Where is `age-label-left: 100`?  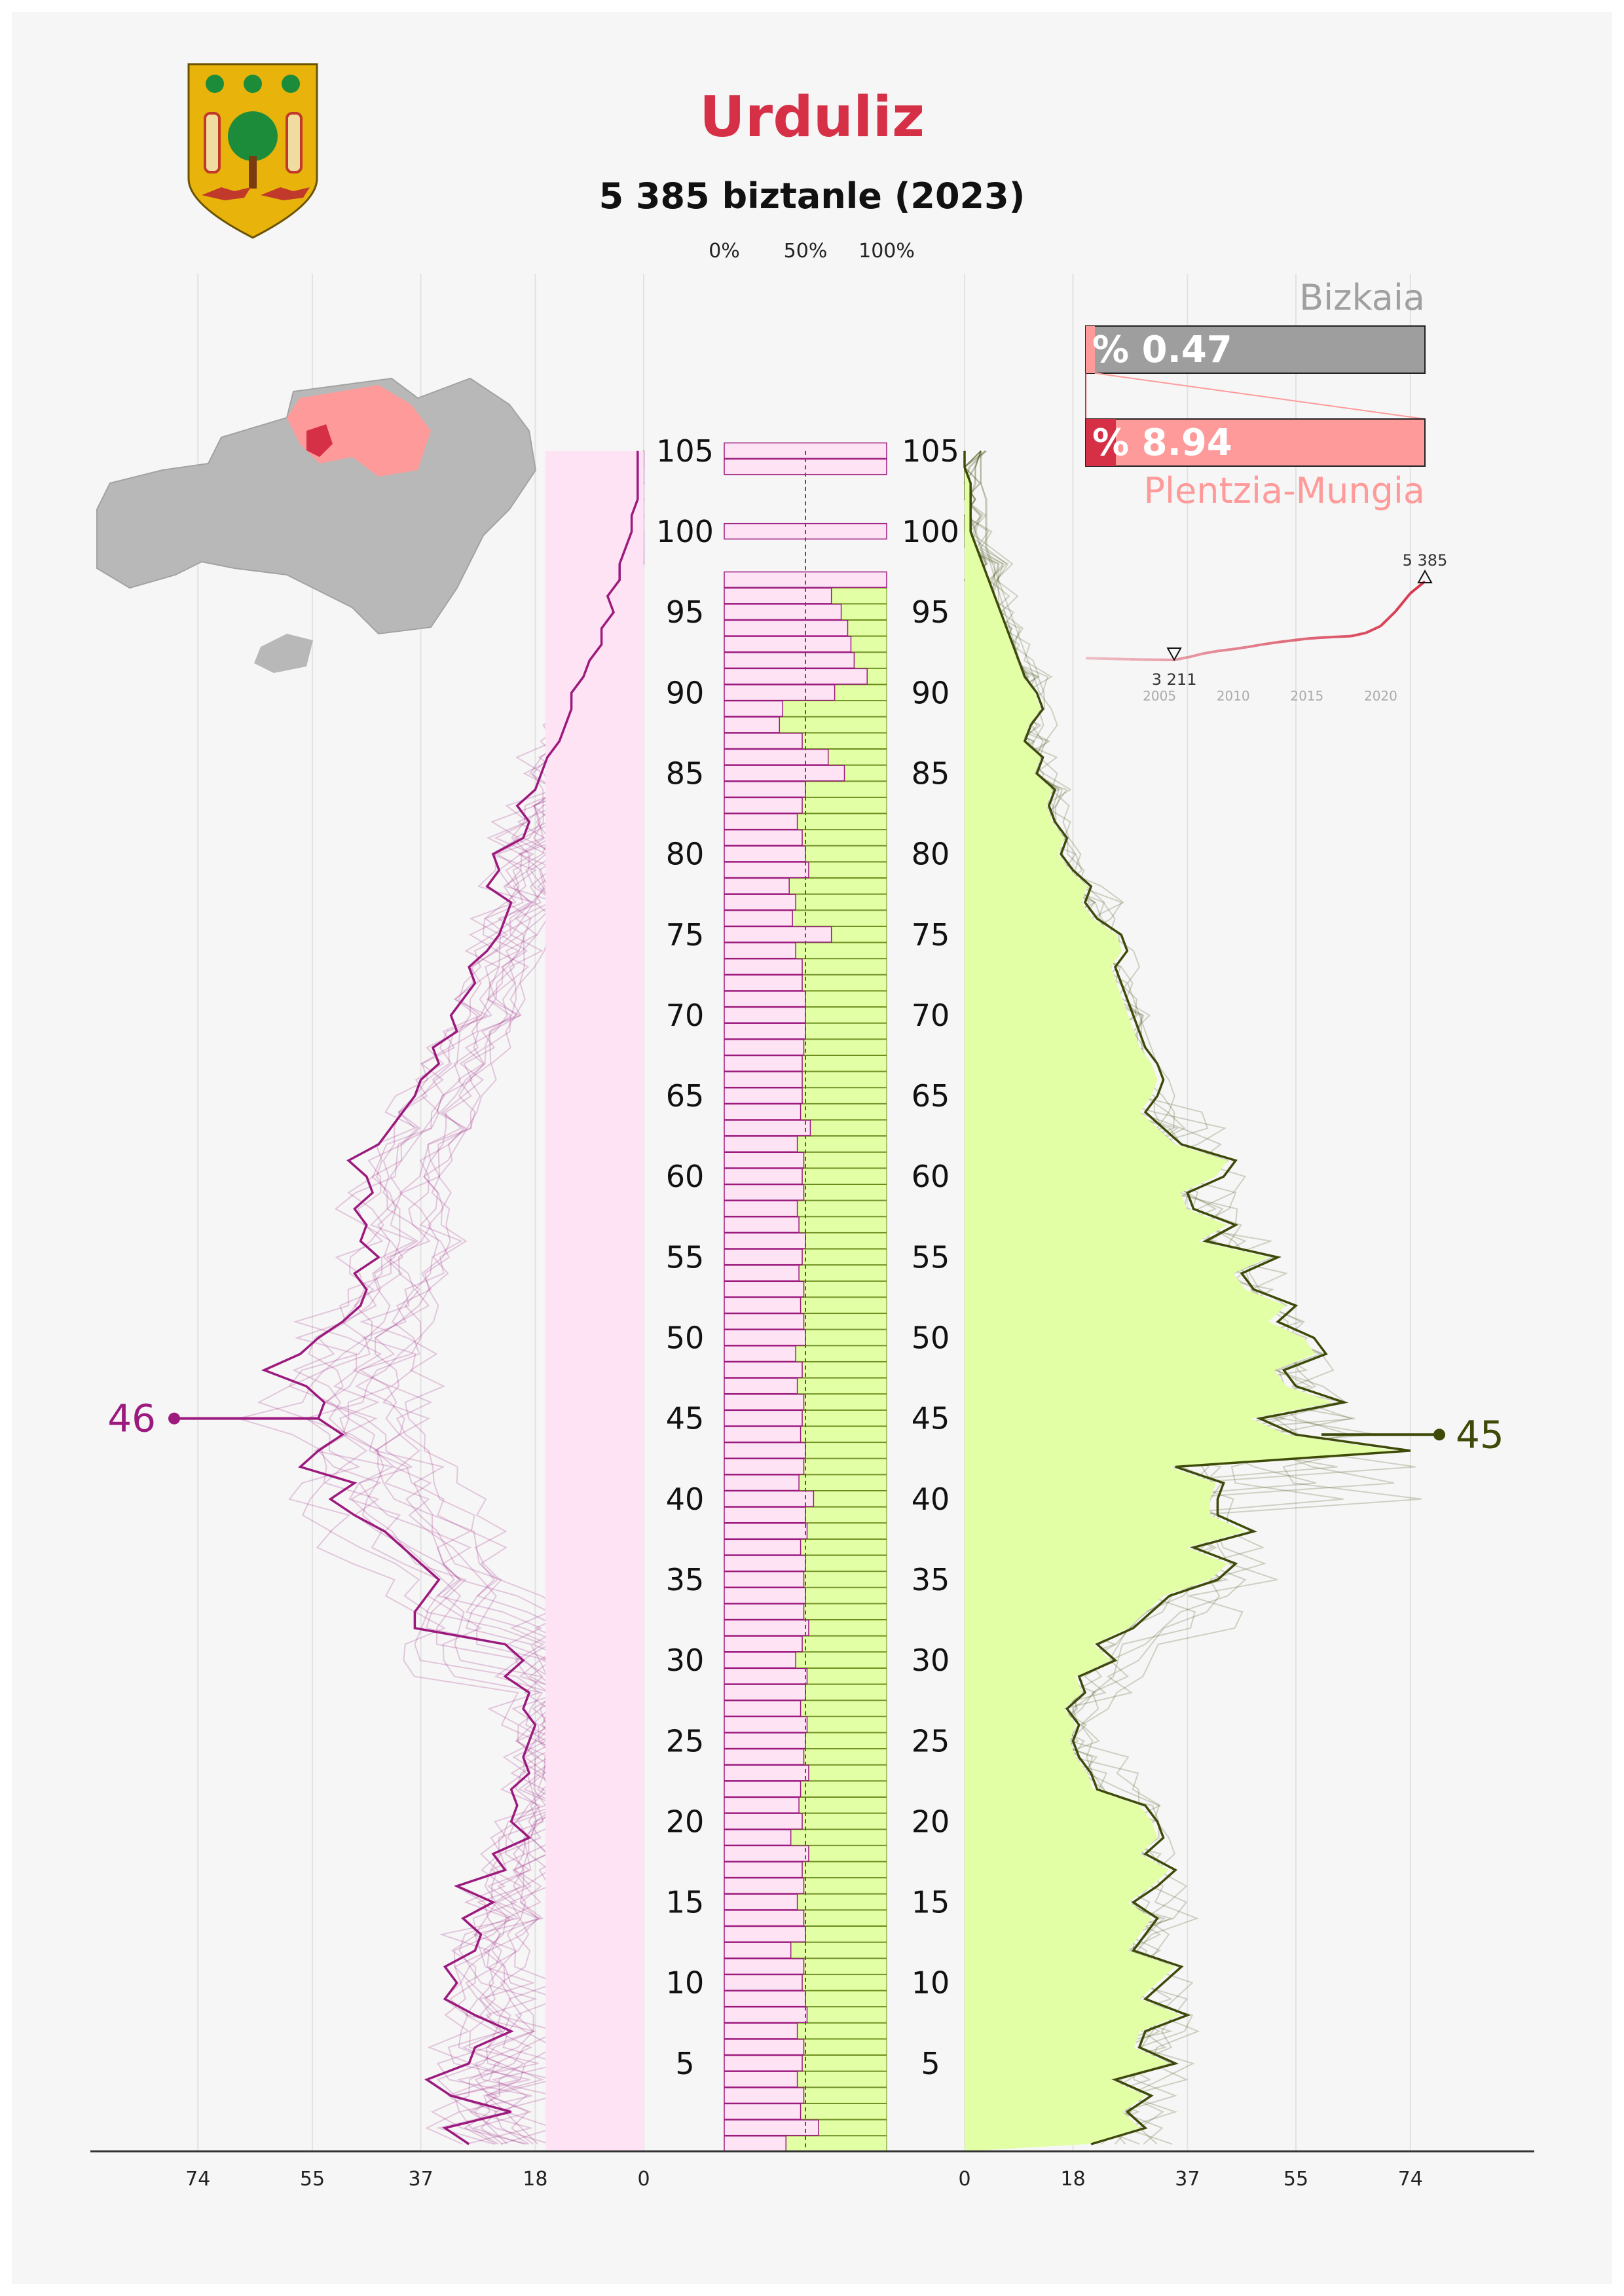 age-label-left: 100 is located at coordinates (685, 531).